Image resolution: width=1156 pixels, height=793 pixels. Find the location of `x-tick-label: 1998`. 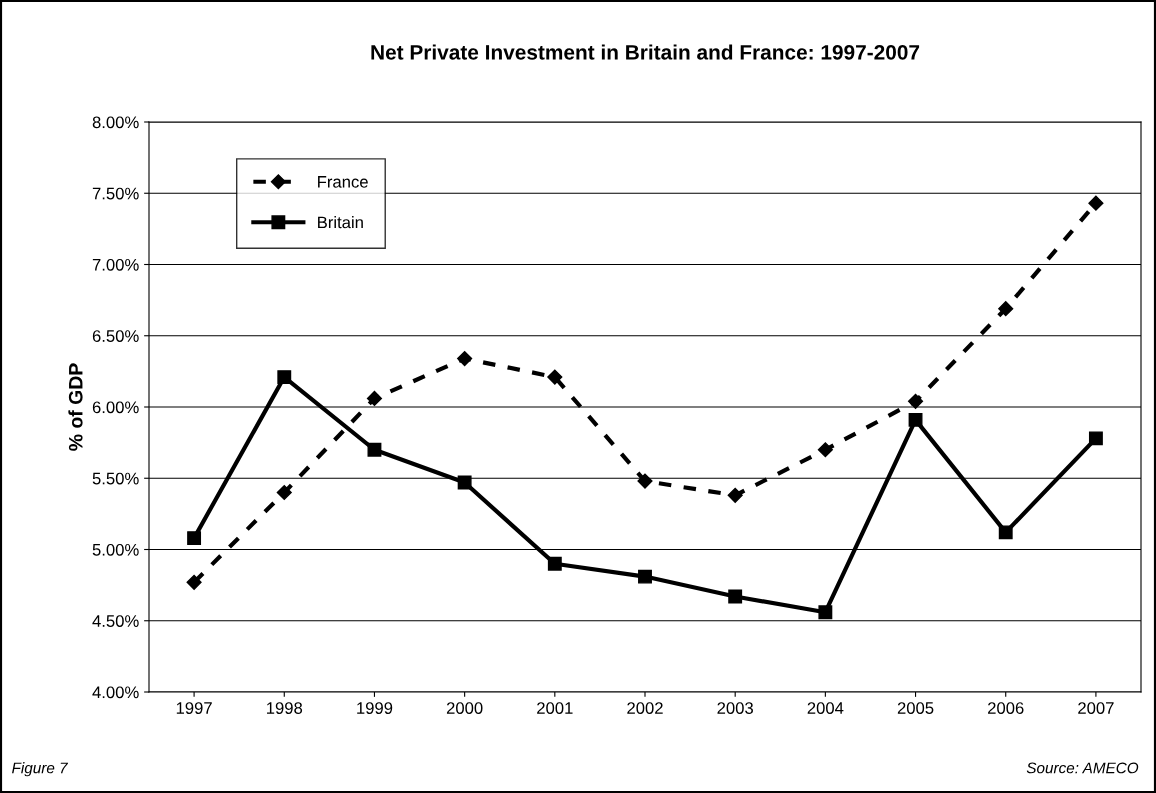

x-tick-label: 1998 is located at coordinates (285, 708).